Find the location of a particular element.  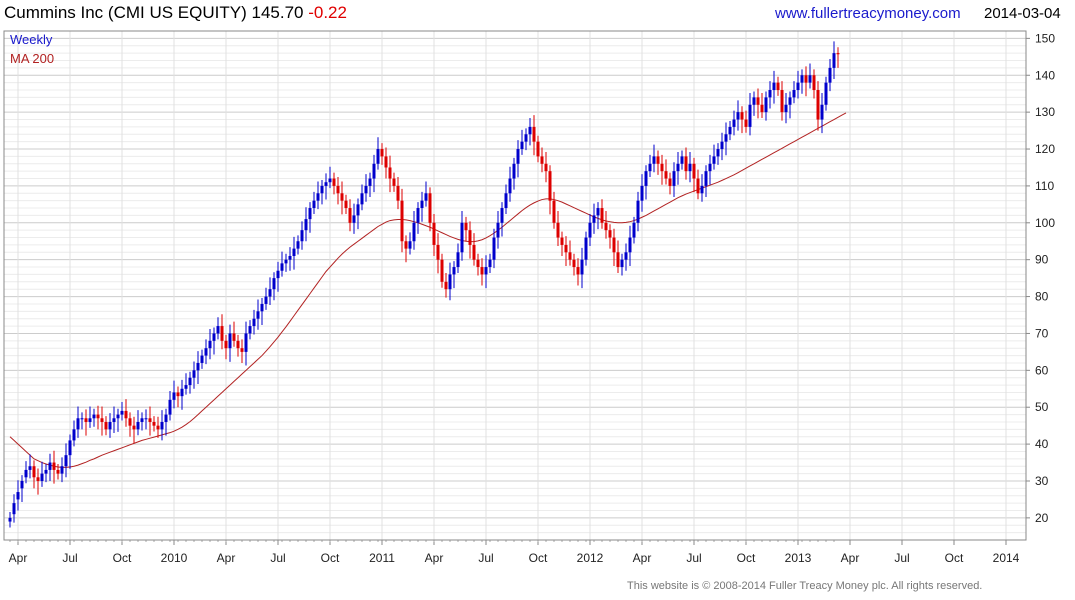

chart-title: Cummins Inc (CMI US EQUITY) 145.70 -0.22 is located at coordinates (175, 13).